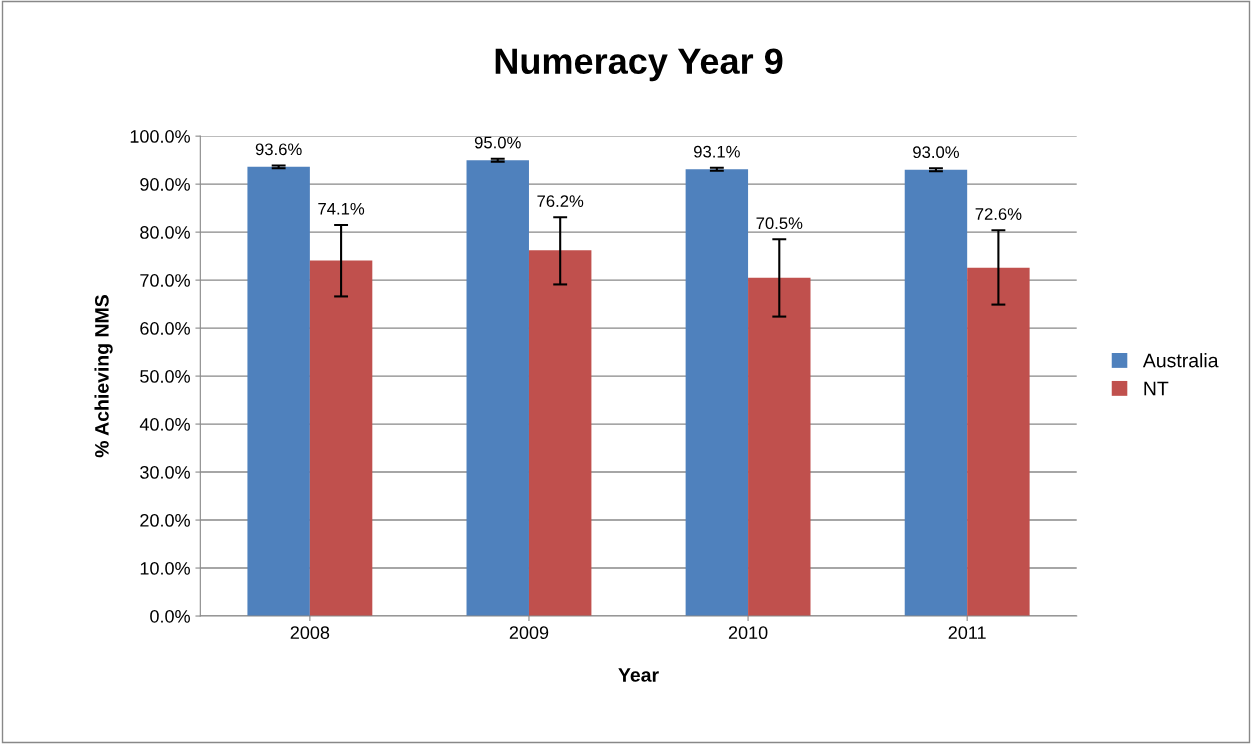  I want to click on y-tick-label: 80.0%, so click(165, 232).